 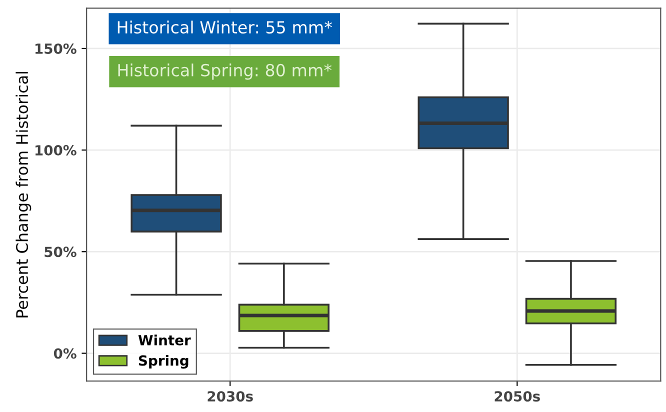 What do you see at coordinates (164, 340) in the screenshot?
I see `legend-label: Winter` at bounding box center [164, 340].